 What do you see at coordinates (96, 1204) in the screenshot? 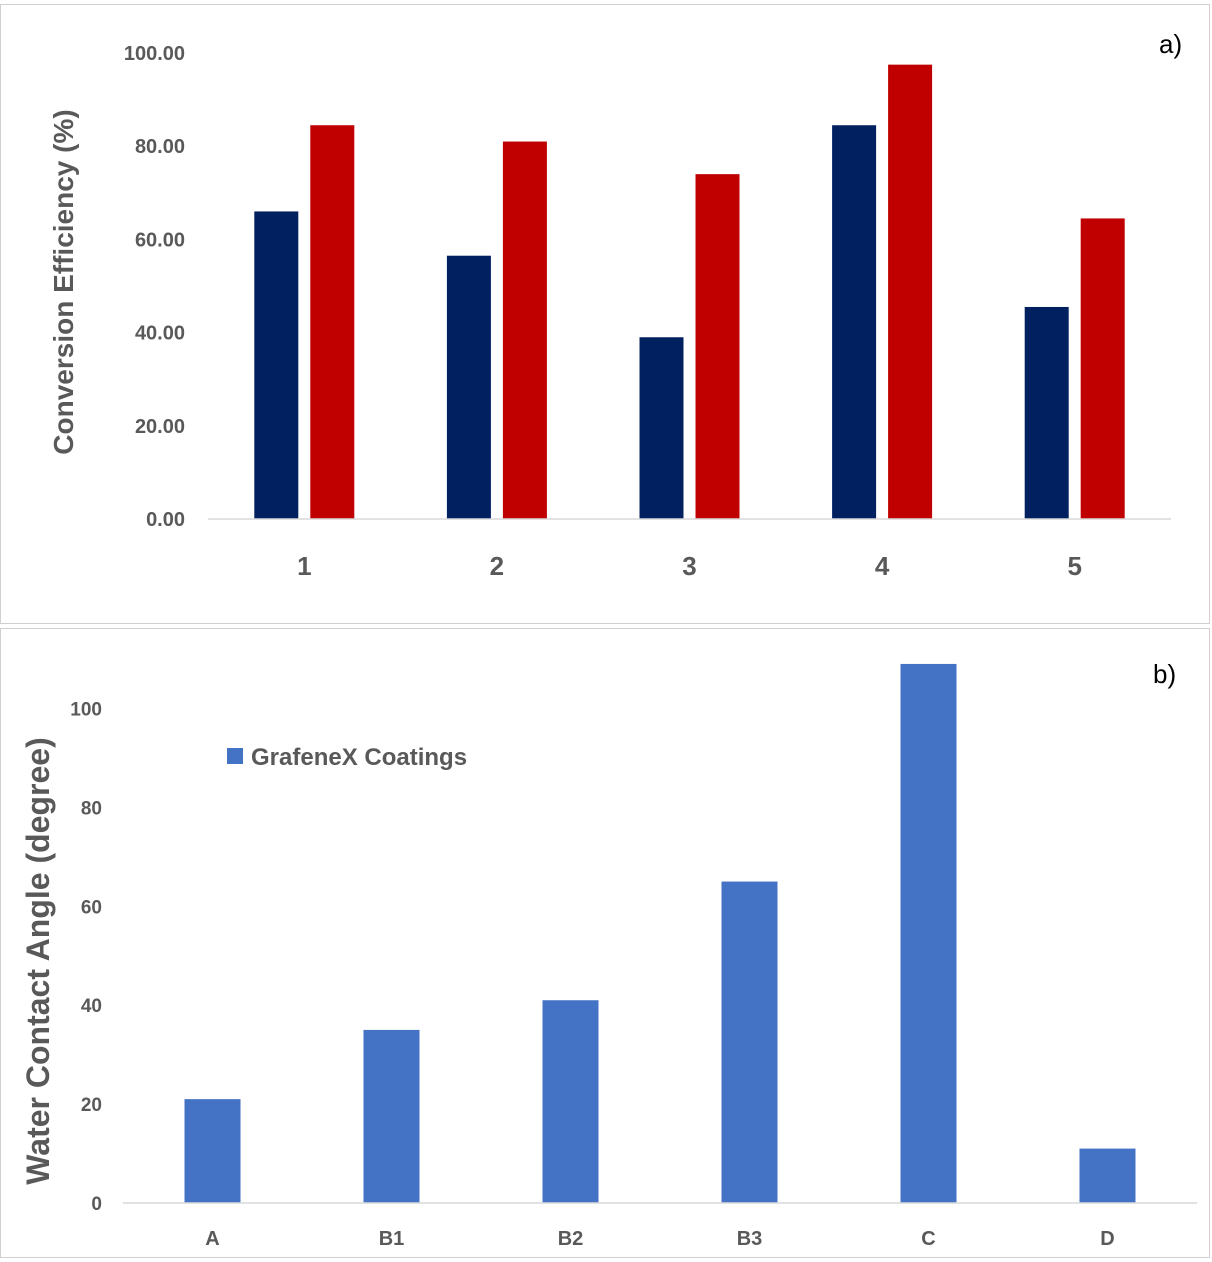
I see `y-tick-label: 0` at bounding box center [96, 1204].